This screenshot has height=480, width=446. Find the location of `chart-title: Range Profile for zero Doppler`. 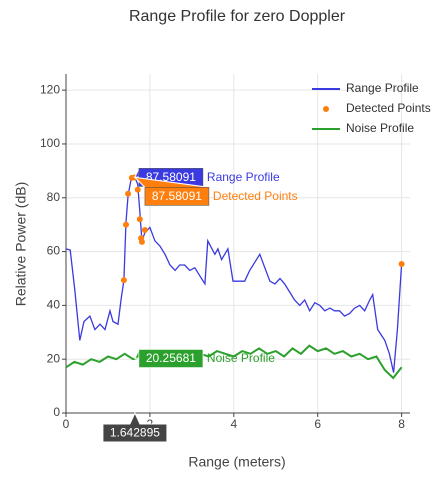

chart-title: Range Profile for zero Doppler is located at coordinates (237, 16).